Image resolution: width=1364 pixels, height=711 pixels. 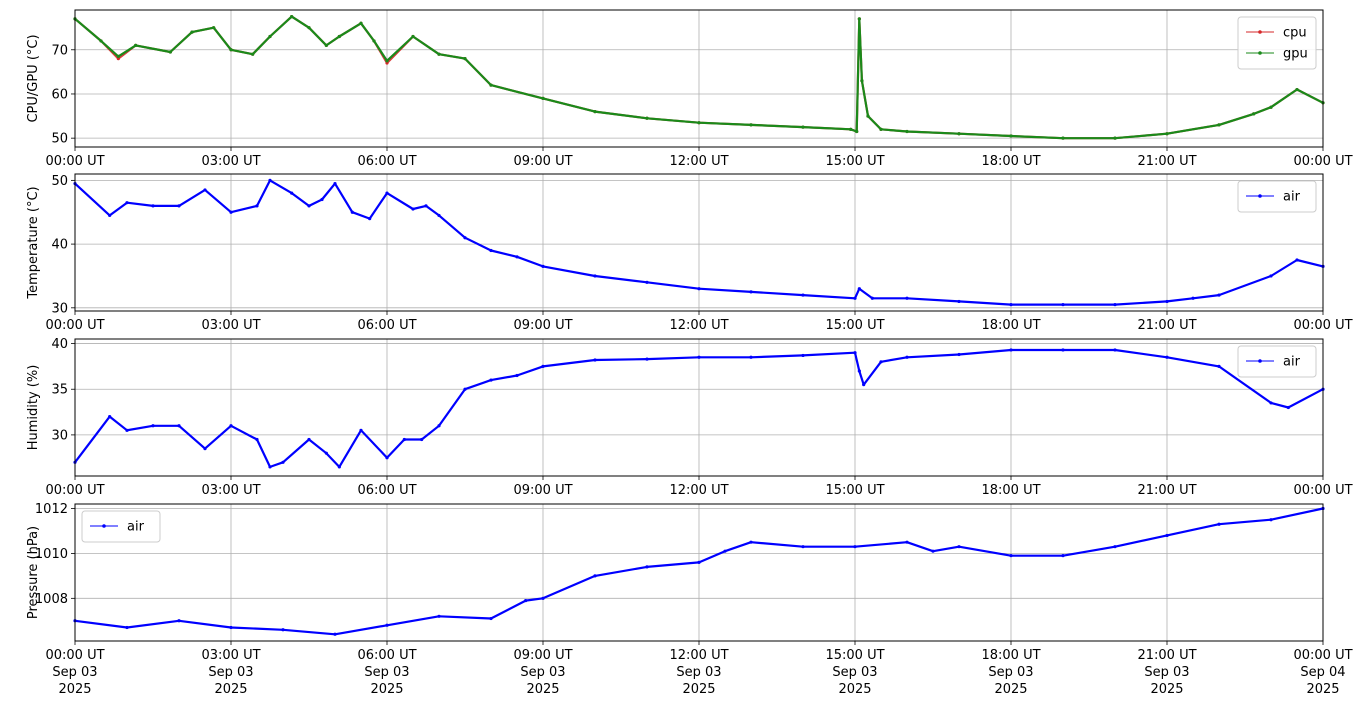 What do you see at coordinates (1010, 161) in the screenshot?
I see `x-tick-label: 18:00 UT` at bounding box center [1010, 161].